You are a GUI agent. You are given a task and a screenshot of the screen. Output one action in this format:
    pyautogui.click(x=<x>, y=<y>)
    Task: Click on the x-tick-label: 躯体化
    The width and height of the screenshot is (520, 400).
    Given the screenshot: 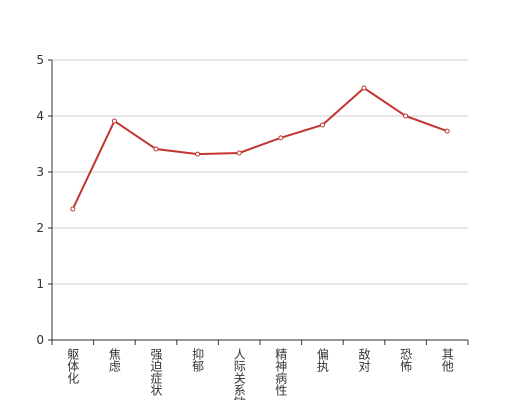 What is the action you would take?
    pyautogui.click(x=73, y=366)
    